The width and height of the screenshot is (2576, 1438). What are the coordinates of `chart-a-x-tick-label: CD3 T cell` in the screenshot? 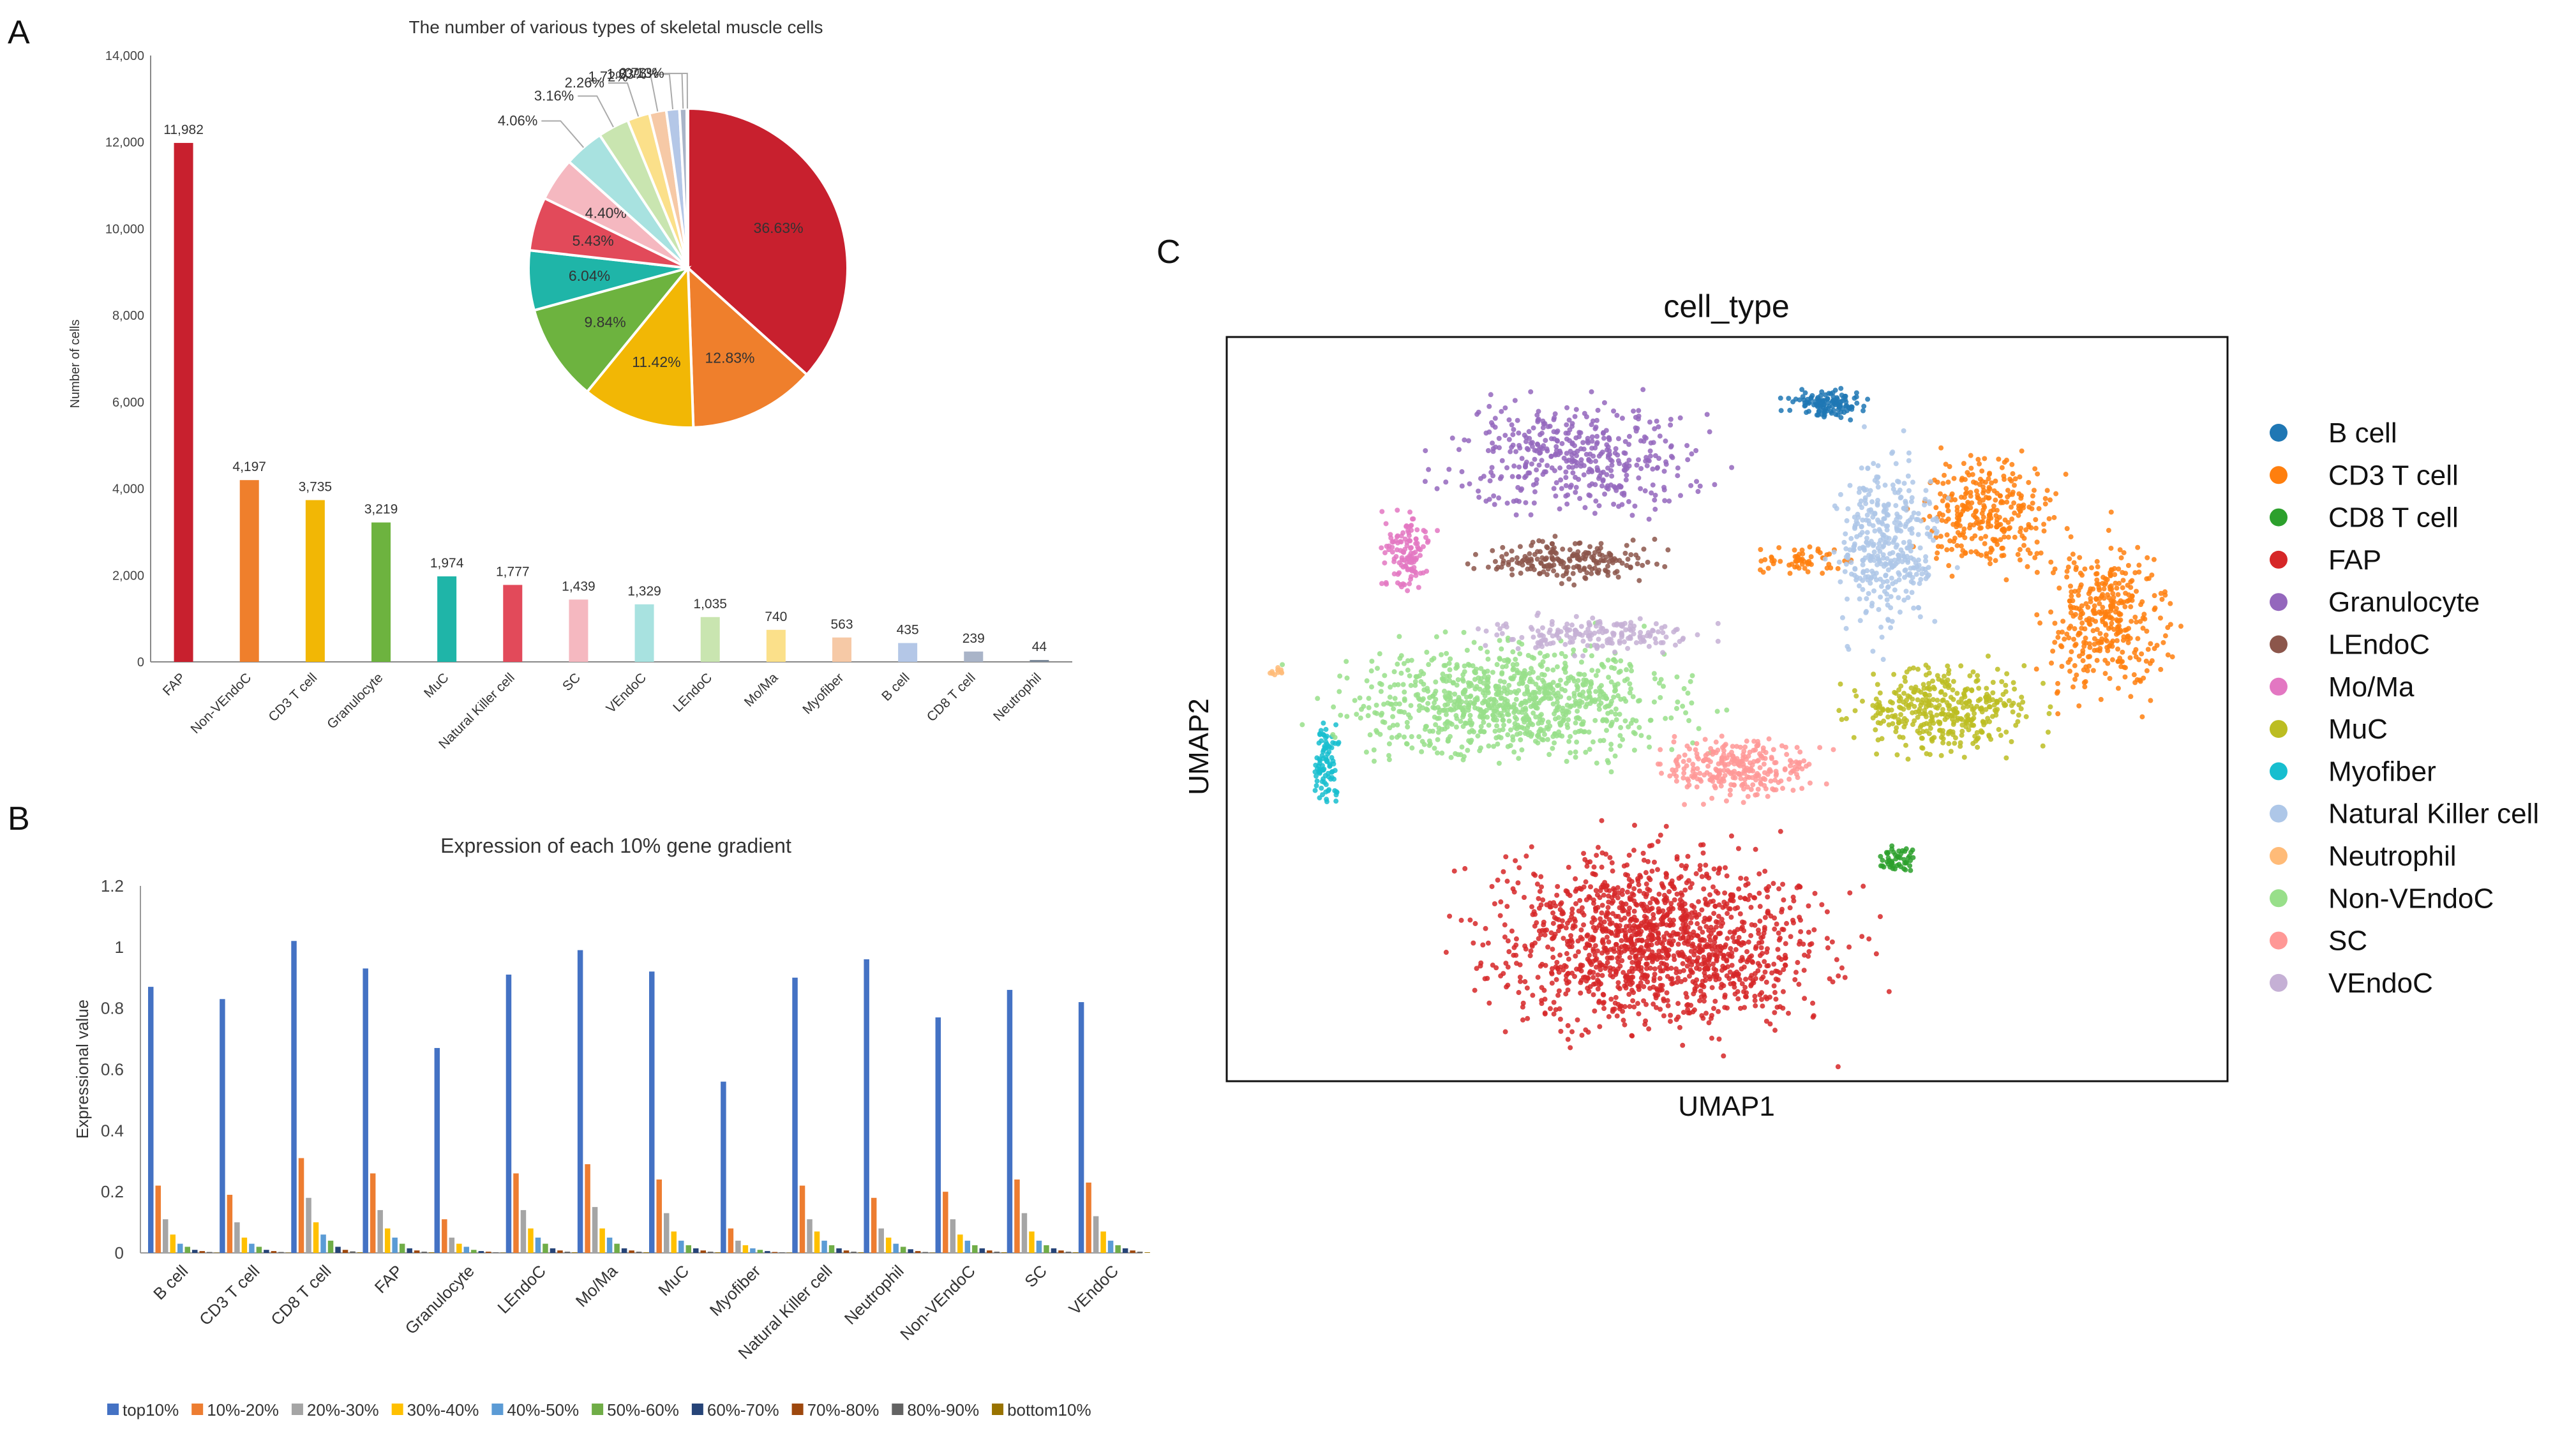 It's located at (293, 697).